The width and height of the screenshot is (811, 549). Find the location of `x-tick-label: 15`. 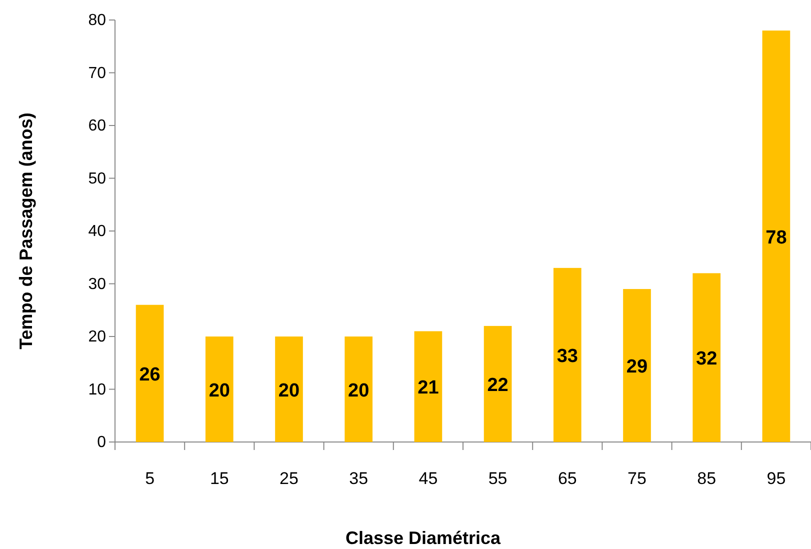

x-tick-label: 15 is located at coordinates (219, 478).